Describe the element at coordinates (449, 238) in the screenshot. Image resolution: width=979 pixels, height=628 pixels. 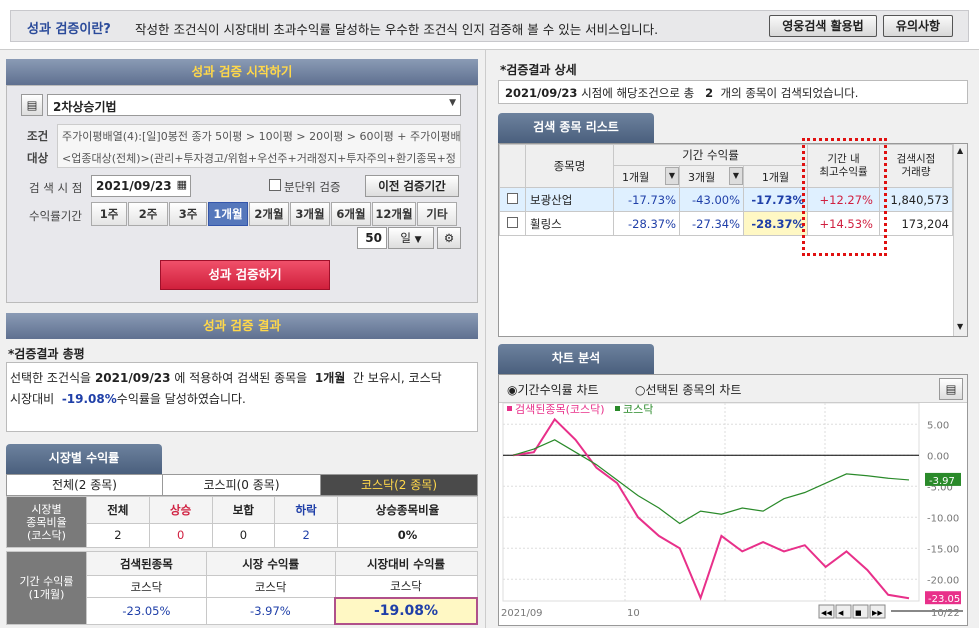
I see `gear-icon: ⚙` at that location.